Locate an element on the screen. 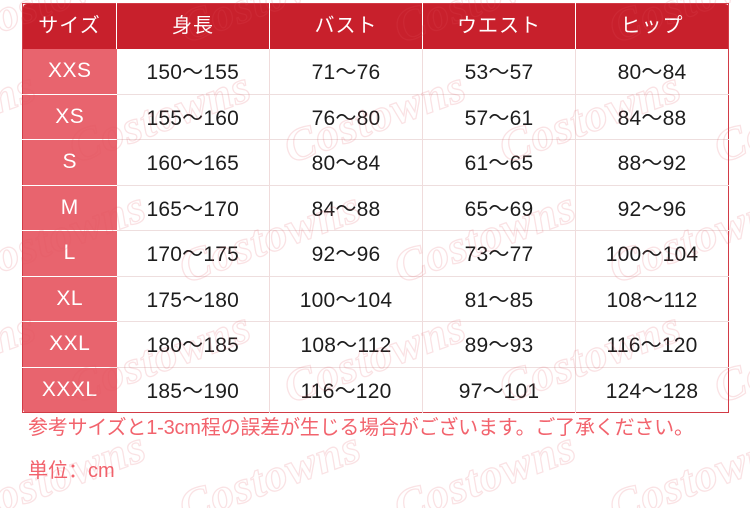 This screenshot has width=750, height=508. cell-size: M is located at coordinates (69, 208).